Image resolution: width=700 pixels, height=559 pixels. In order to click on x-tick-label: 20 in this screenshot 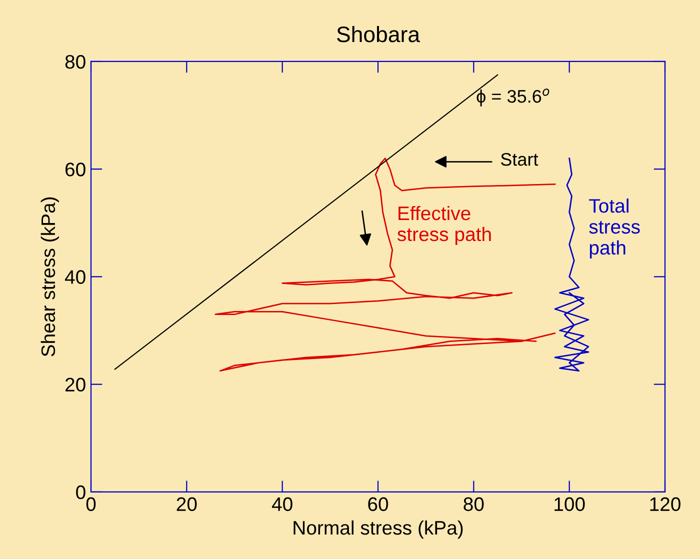, I will do `click(186, 504)`.